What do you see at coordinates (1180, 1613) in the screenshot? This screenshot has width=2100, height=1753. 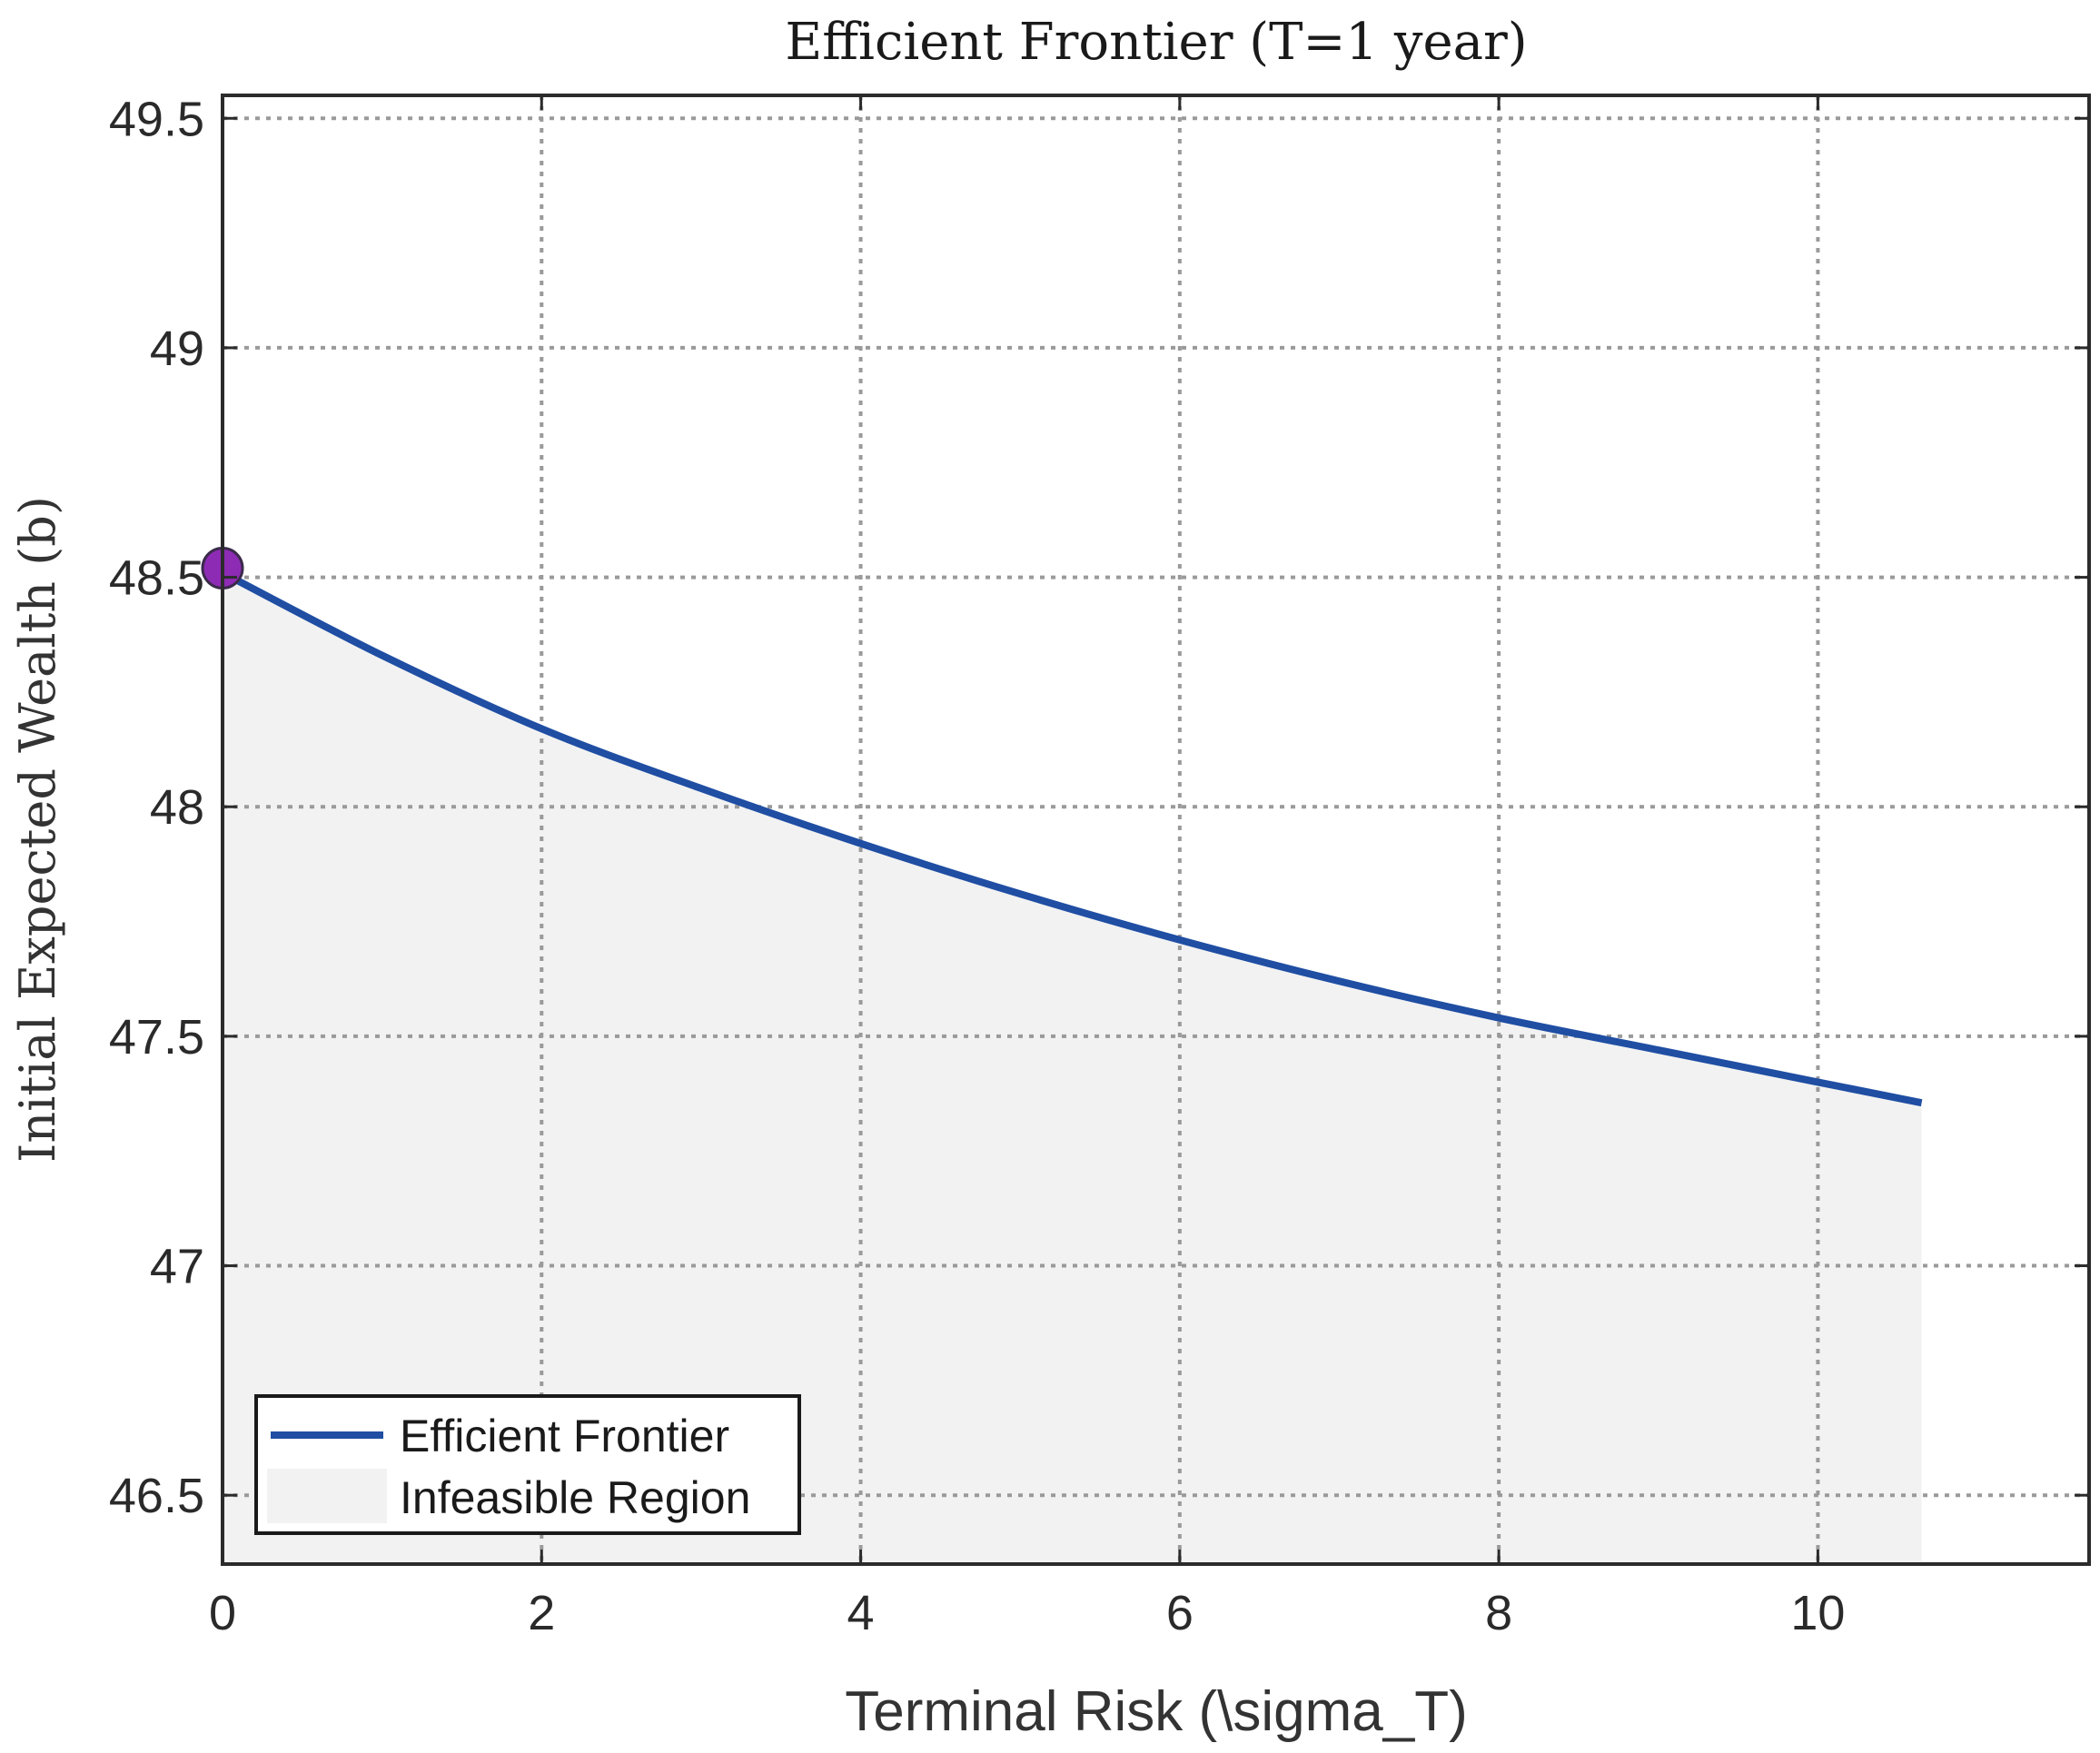 I see `x-tick-label-3: 6` at bounding box center [1180, 1613].